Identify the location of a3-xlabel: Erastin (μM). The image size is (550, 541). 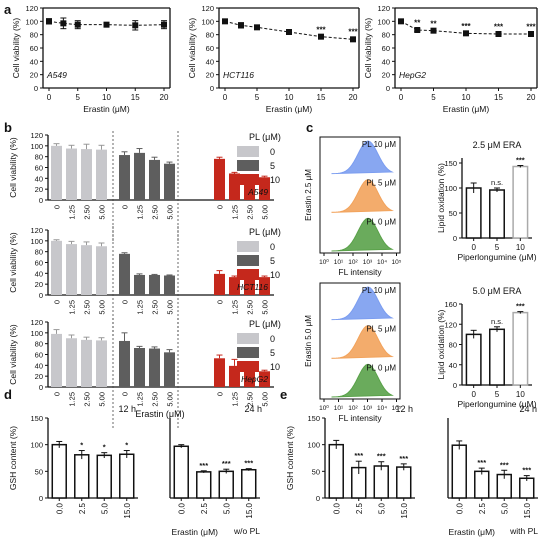
(466, 109).